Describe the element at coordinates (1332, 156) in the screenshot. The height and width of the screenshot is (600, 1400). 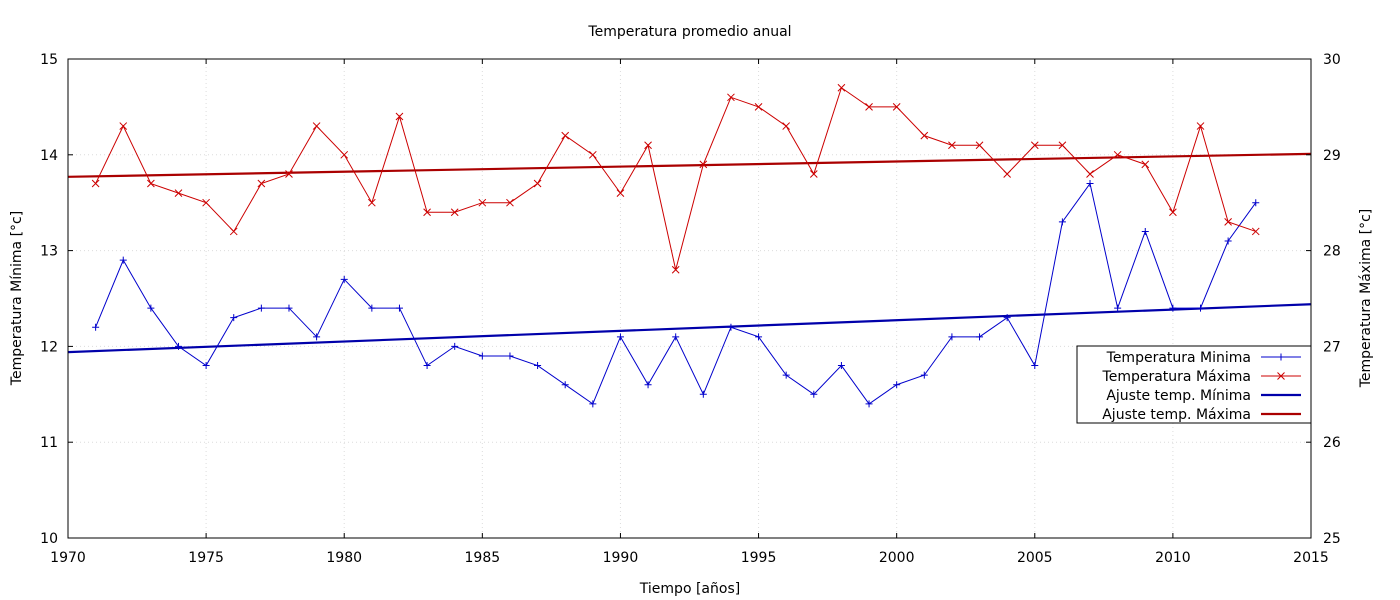
I see `y-right-tick-label: 29` at that location.